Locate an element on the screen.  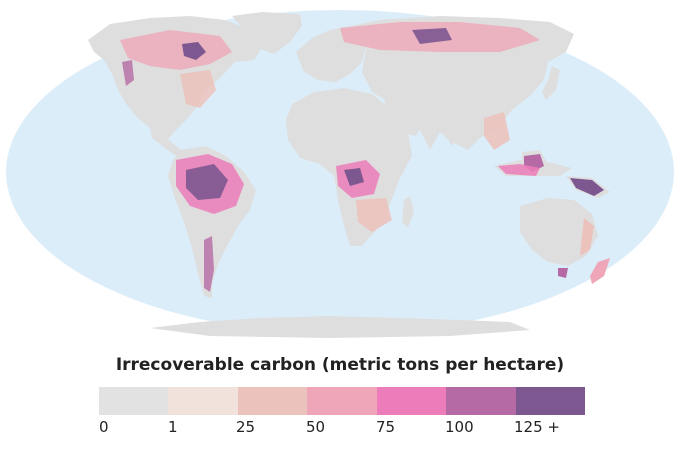
hotspot-new-guinea is located at coordinates (587, 187).